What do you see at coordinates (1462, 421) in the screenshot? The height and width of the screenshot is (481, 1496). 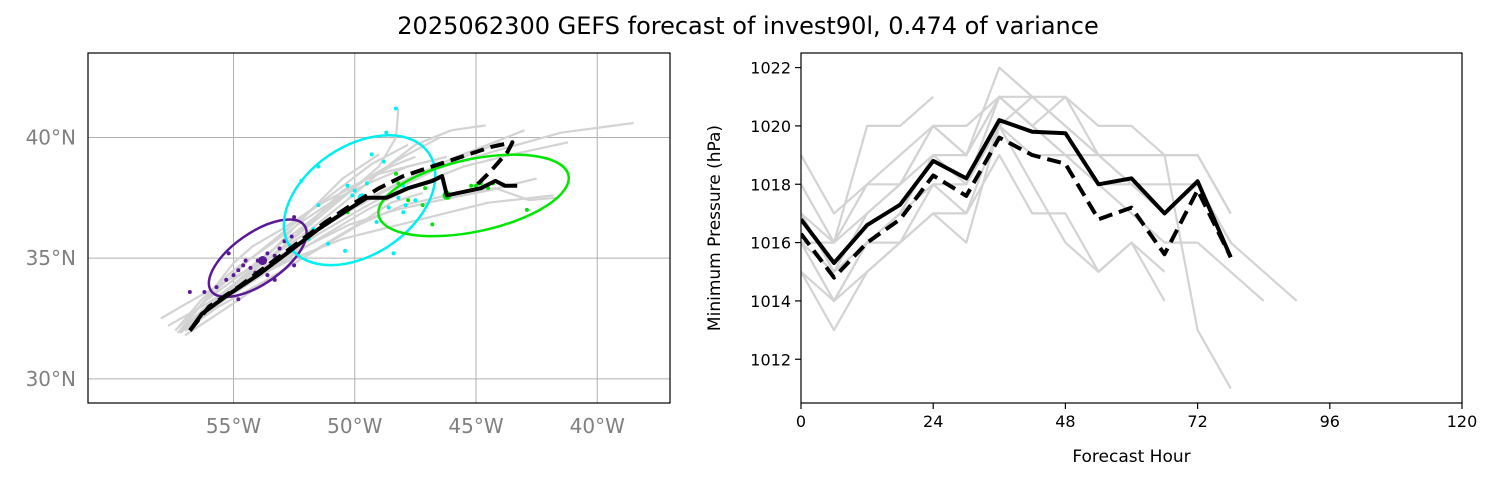 I see `pressure-x-tick-label: 120` at bounding box center [1462, 421].